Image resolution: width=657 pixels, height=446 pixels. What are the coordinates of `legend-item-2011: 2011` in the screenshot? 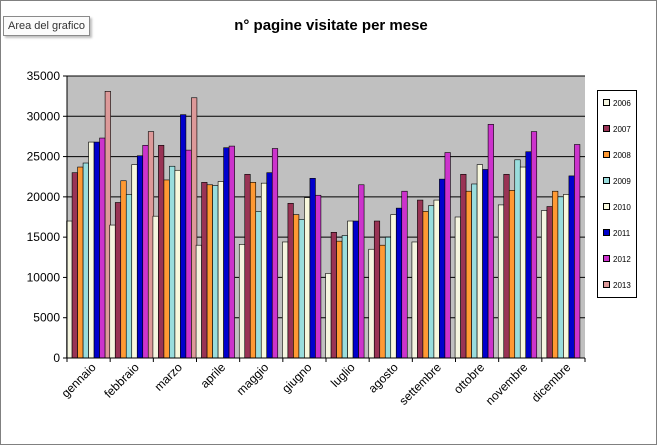 It's located at (616, 234).